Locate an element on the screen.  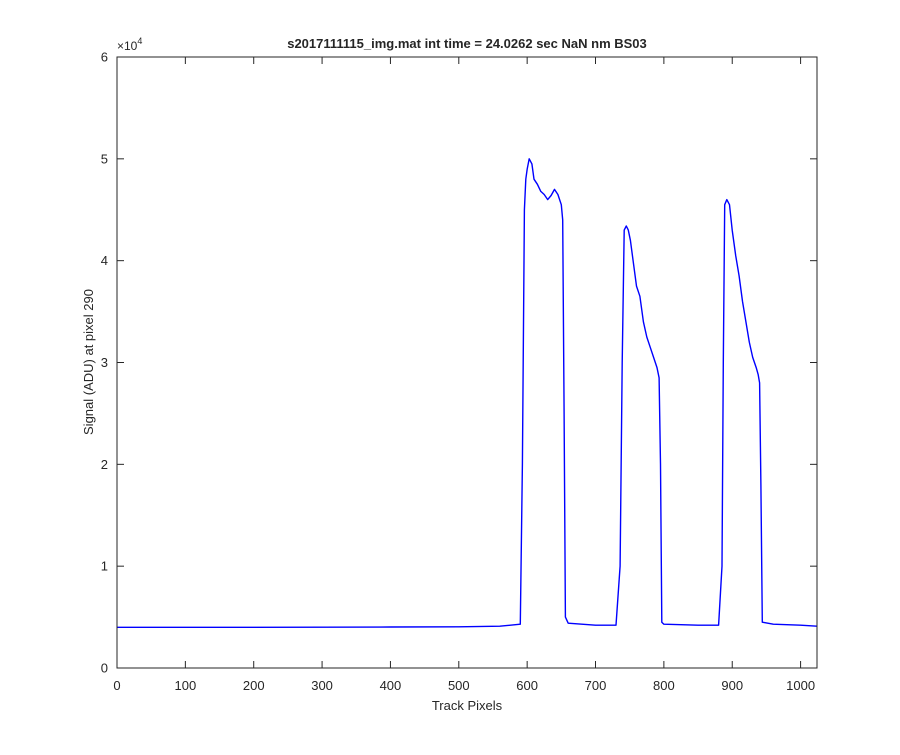
x-tick-label: 0 is located at coordinates (116, 685).